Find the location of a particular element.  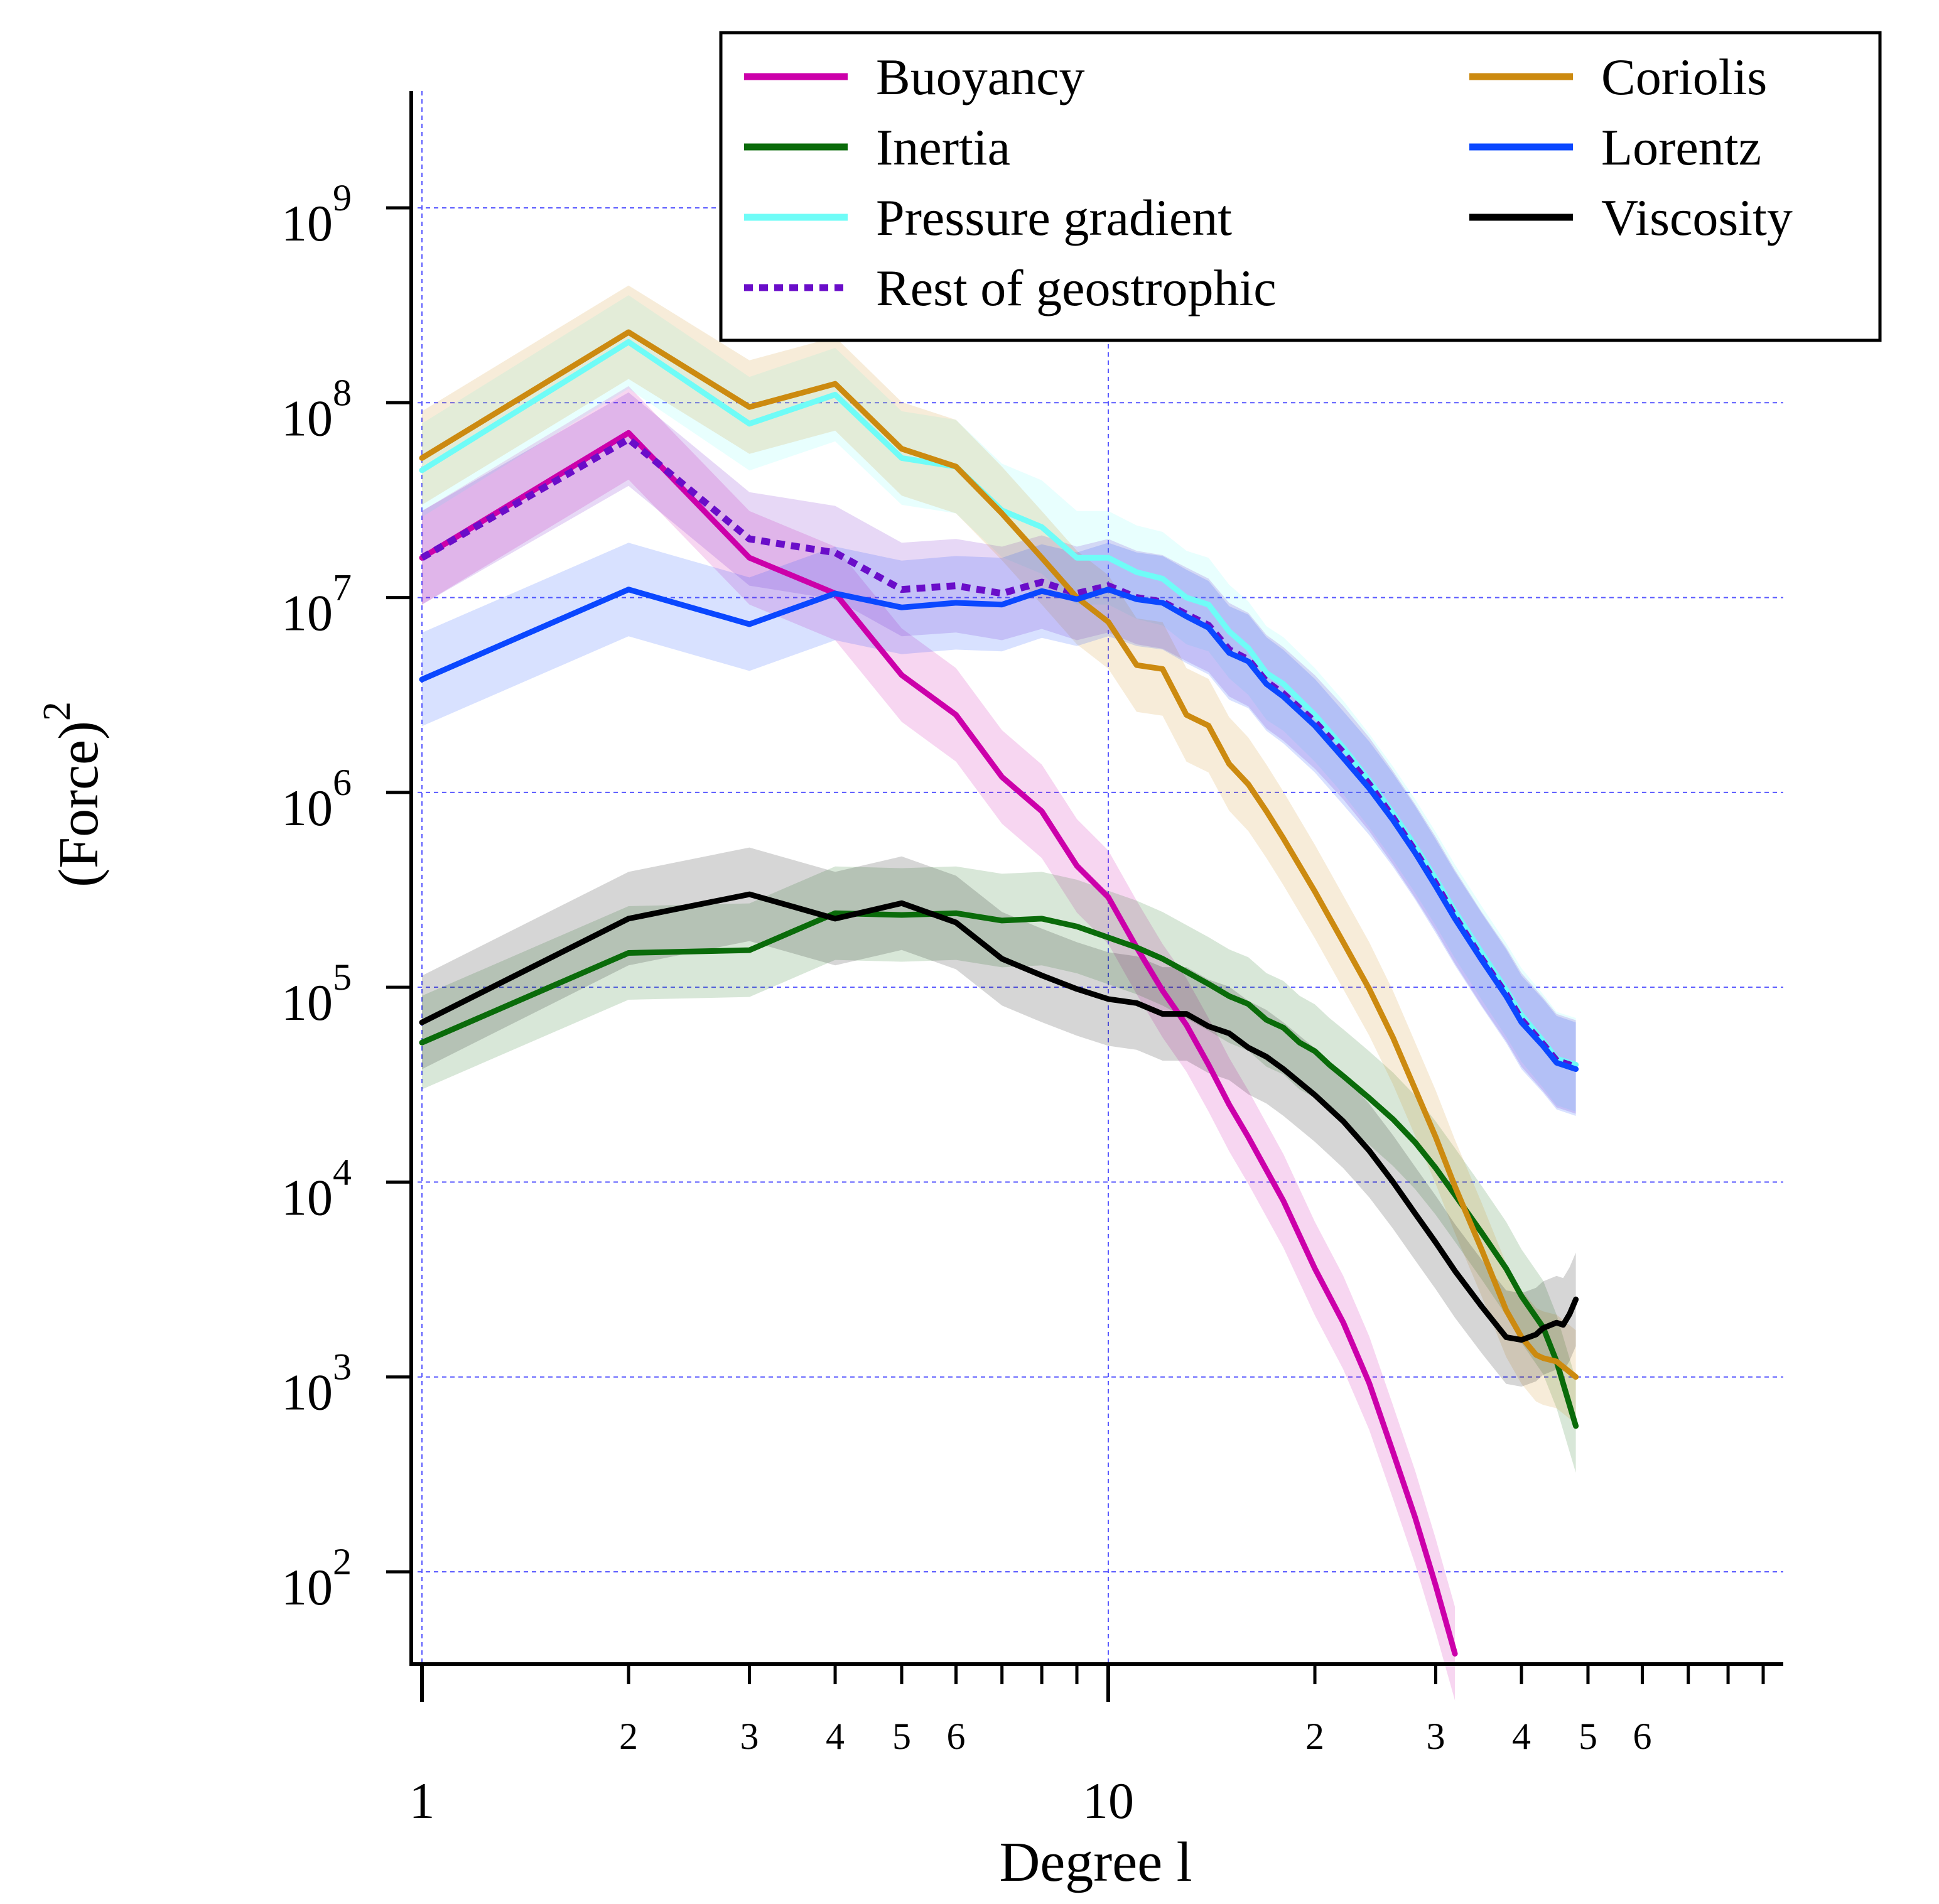

x-axis-title: Degree l is located at coordinates (1095, 1862).